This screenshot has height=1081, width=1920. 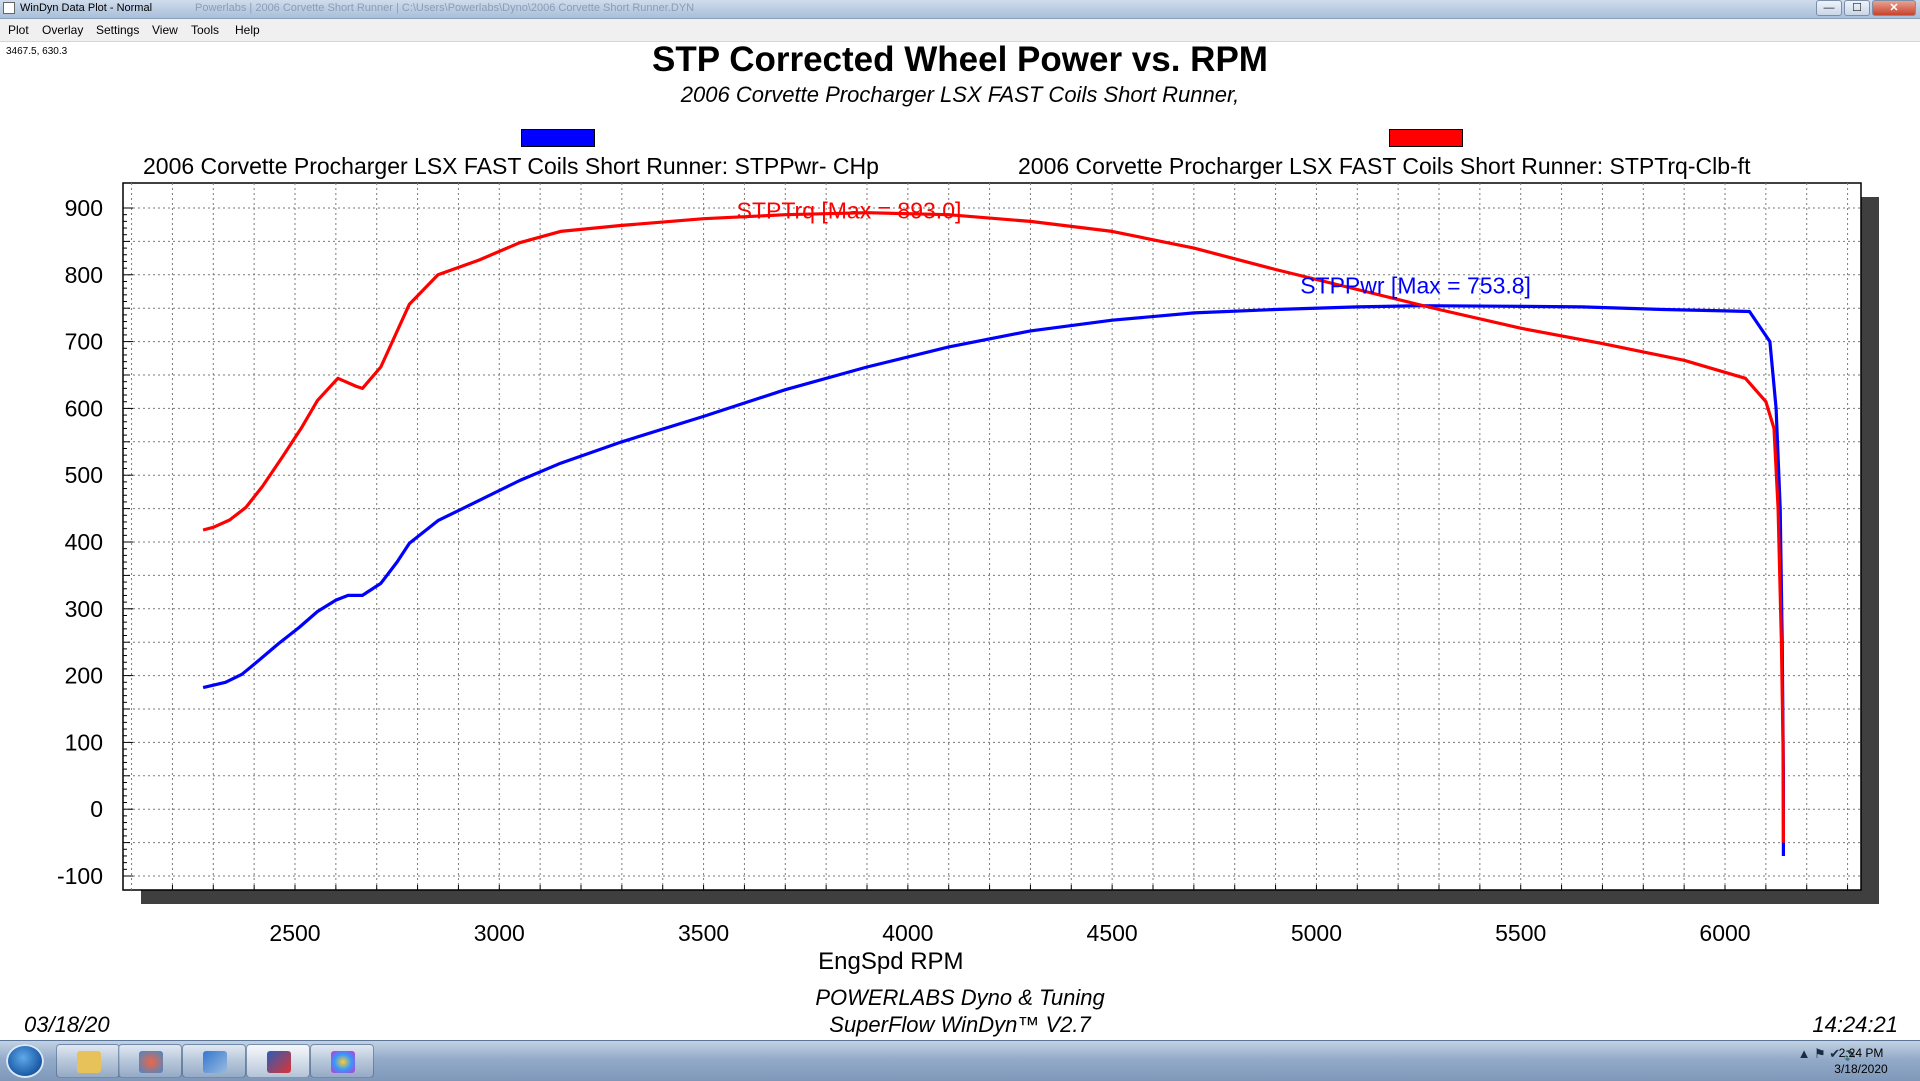 What do you see at coordinates (849, 211) in the screenshot?
I see `torque-max-annotation: STPTrq [Max = 893.0]` at bounding box center [849, 211].